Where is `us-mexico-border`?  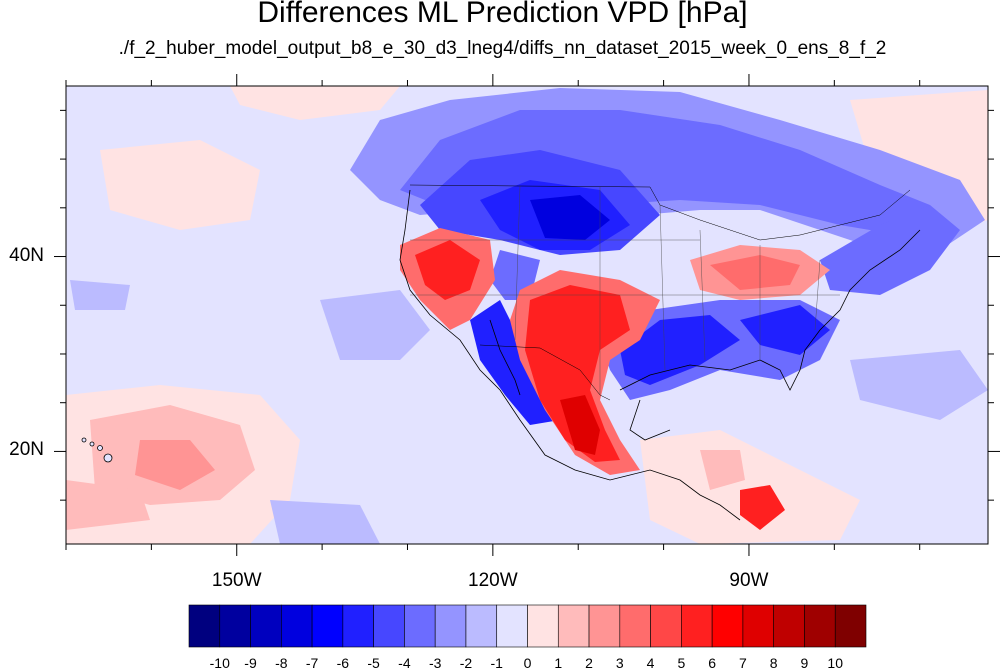
us-mexico-border is located at coordinates (545, 372).